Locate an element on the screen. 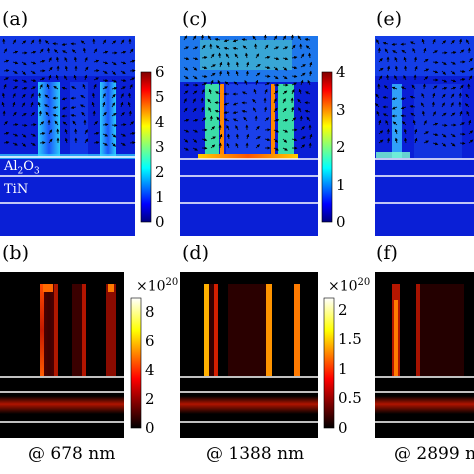  field-arrows-e is located at coordinates (424, 92).